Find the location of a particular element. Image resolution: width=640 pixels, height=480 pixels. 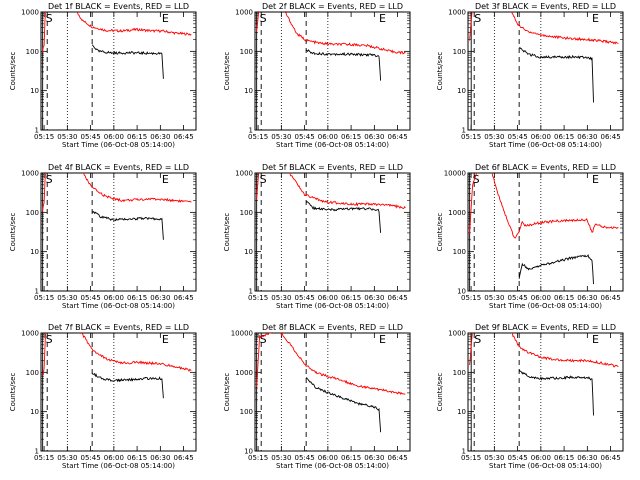

panel-title: Det 2f BLACK = Events, RED = LLD is located at coordinates (332, 6).